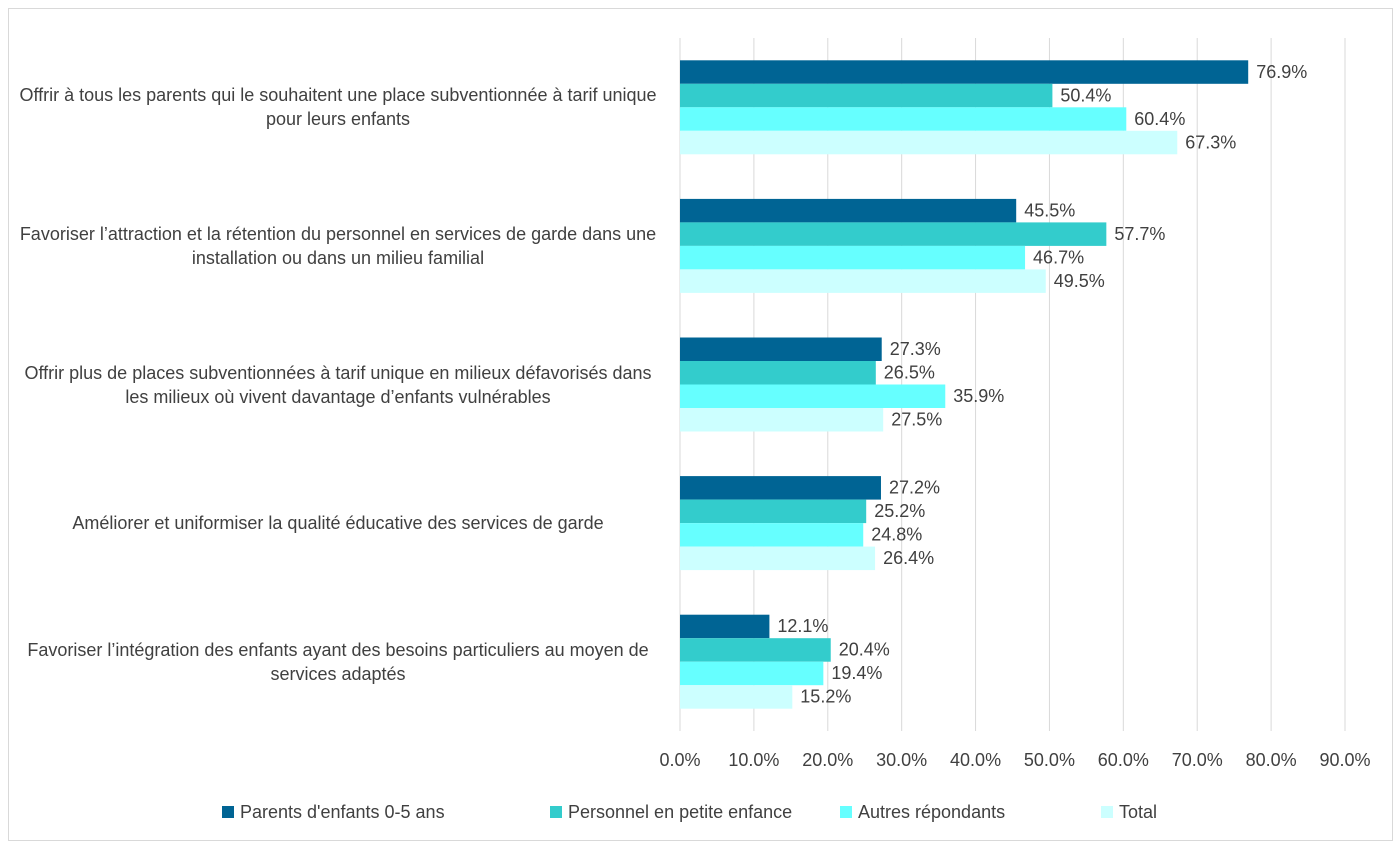 The image size is (1394, 842). I want to click on value-label: 26.4%, so click(908, 558).